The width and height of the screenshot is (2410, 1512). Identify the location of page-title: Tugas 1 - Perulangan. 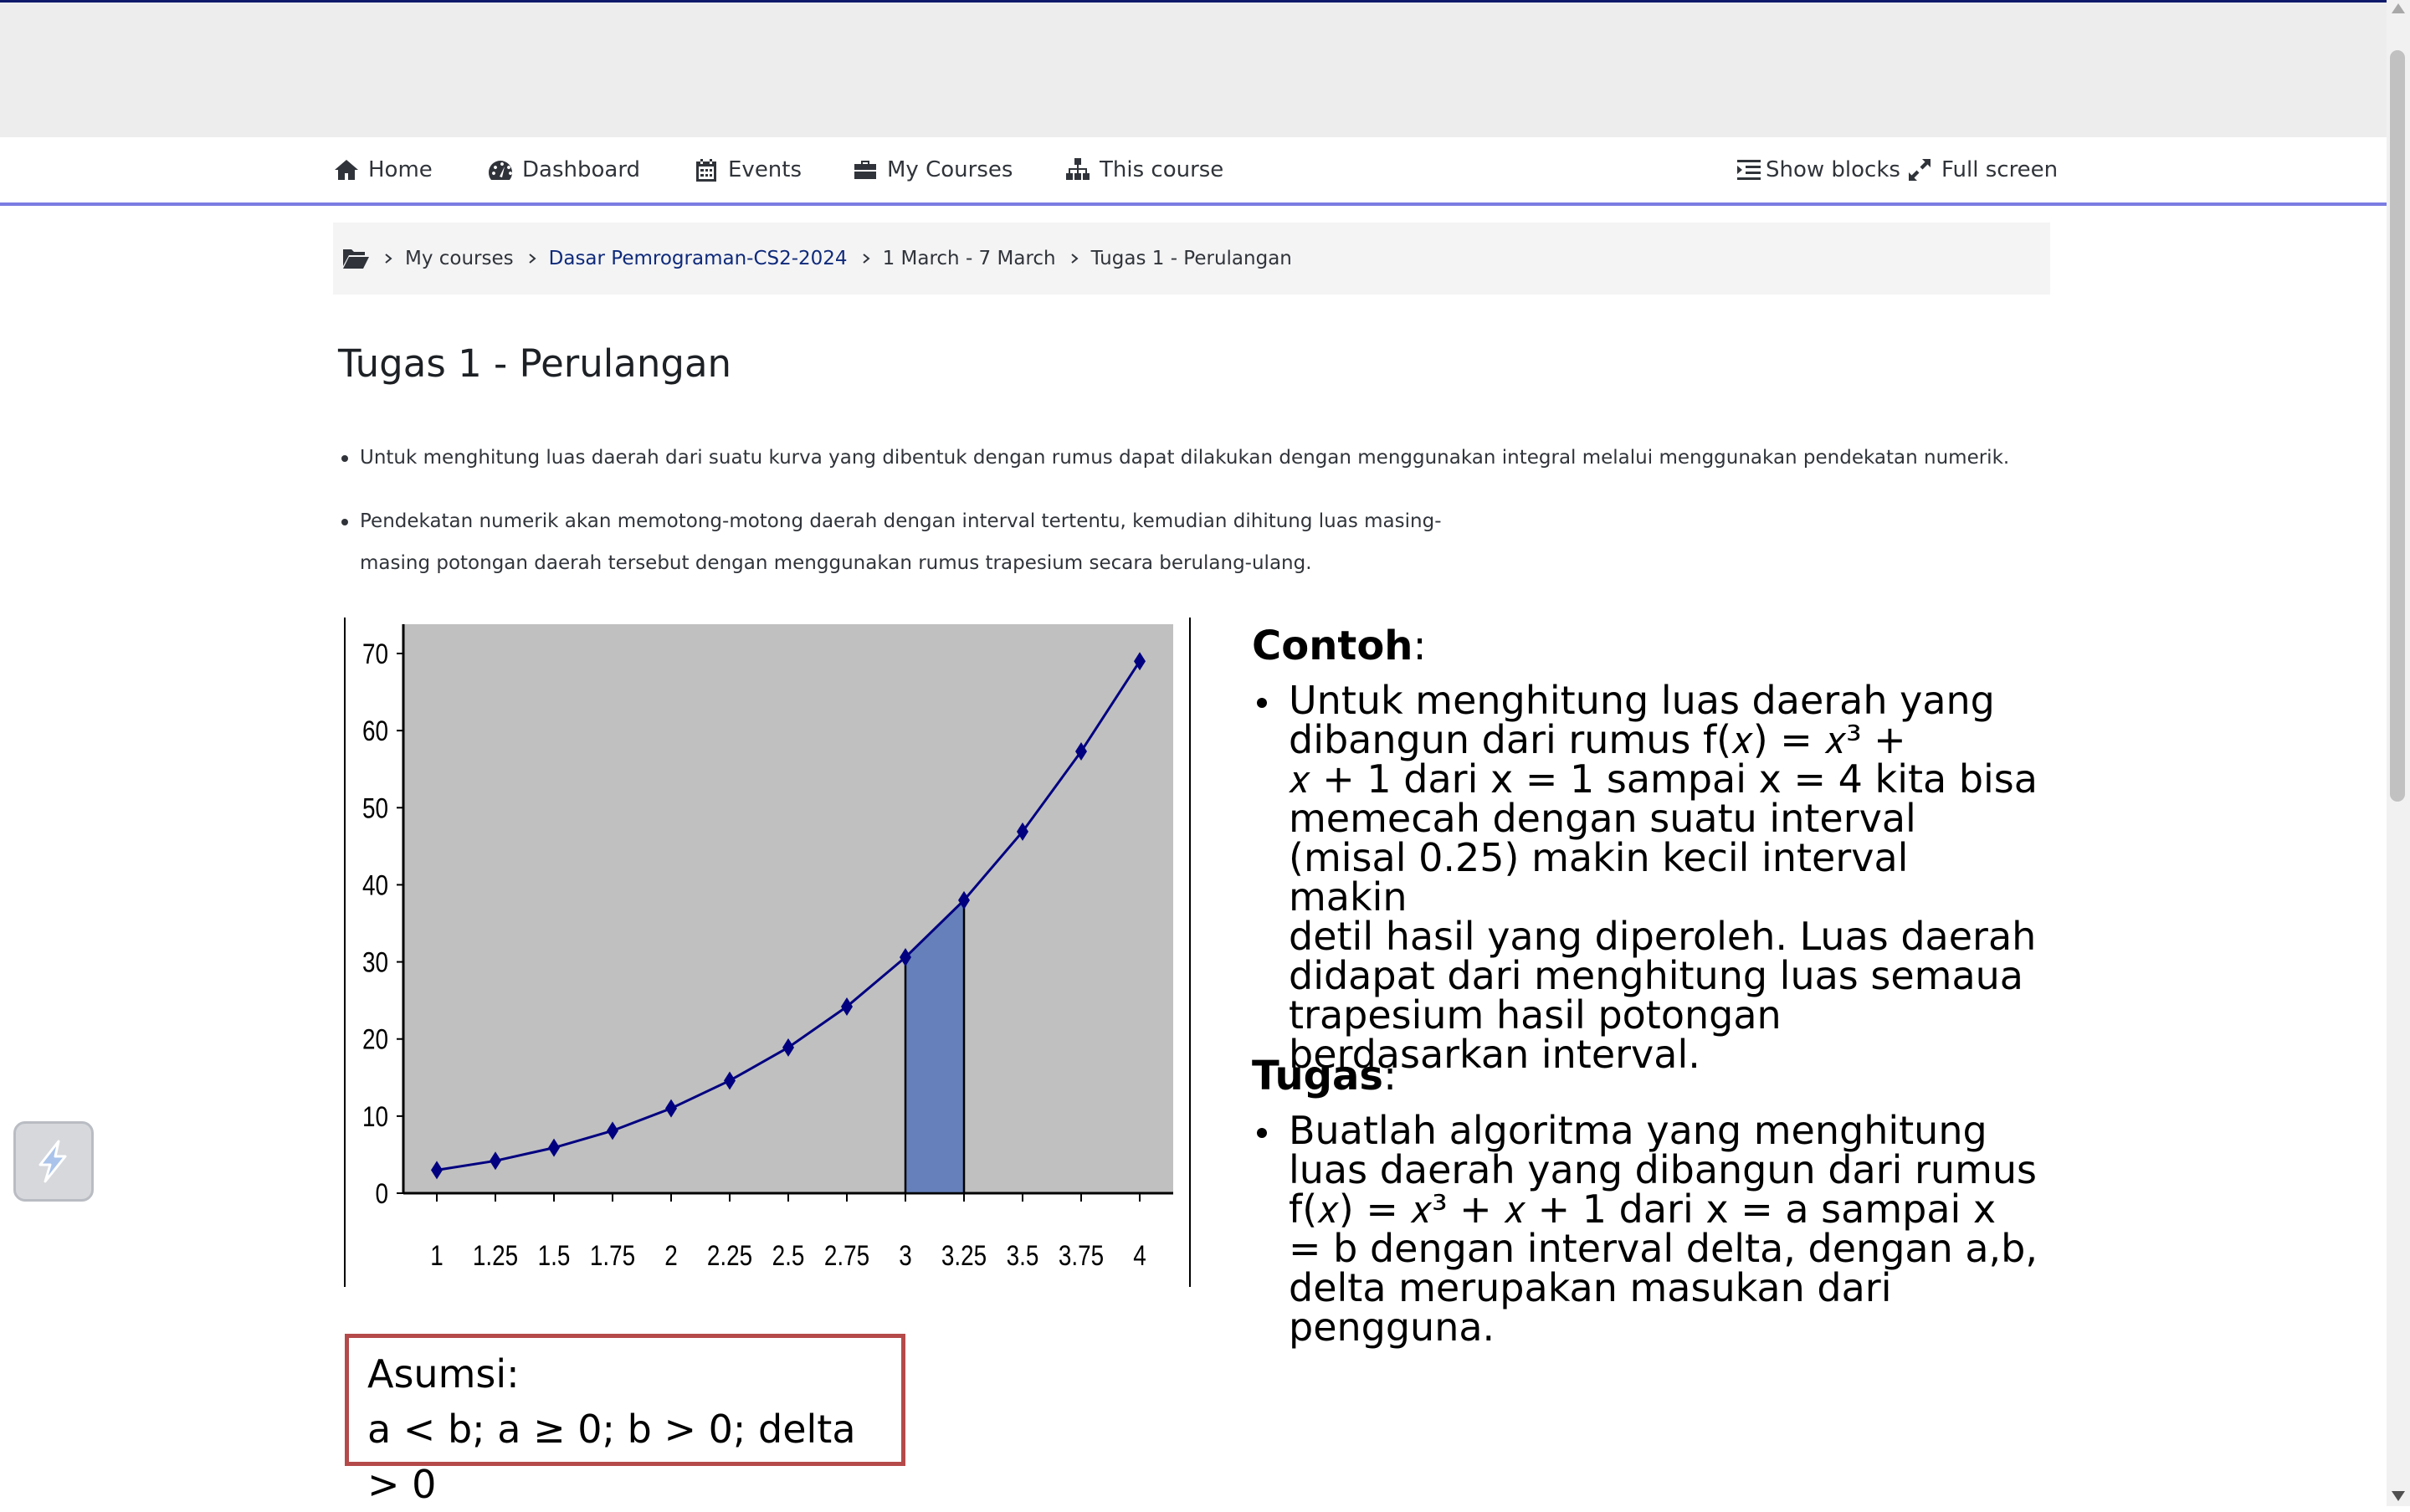
(535, 363).